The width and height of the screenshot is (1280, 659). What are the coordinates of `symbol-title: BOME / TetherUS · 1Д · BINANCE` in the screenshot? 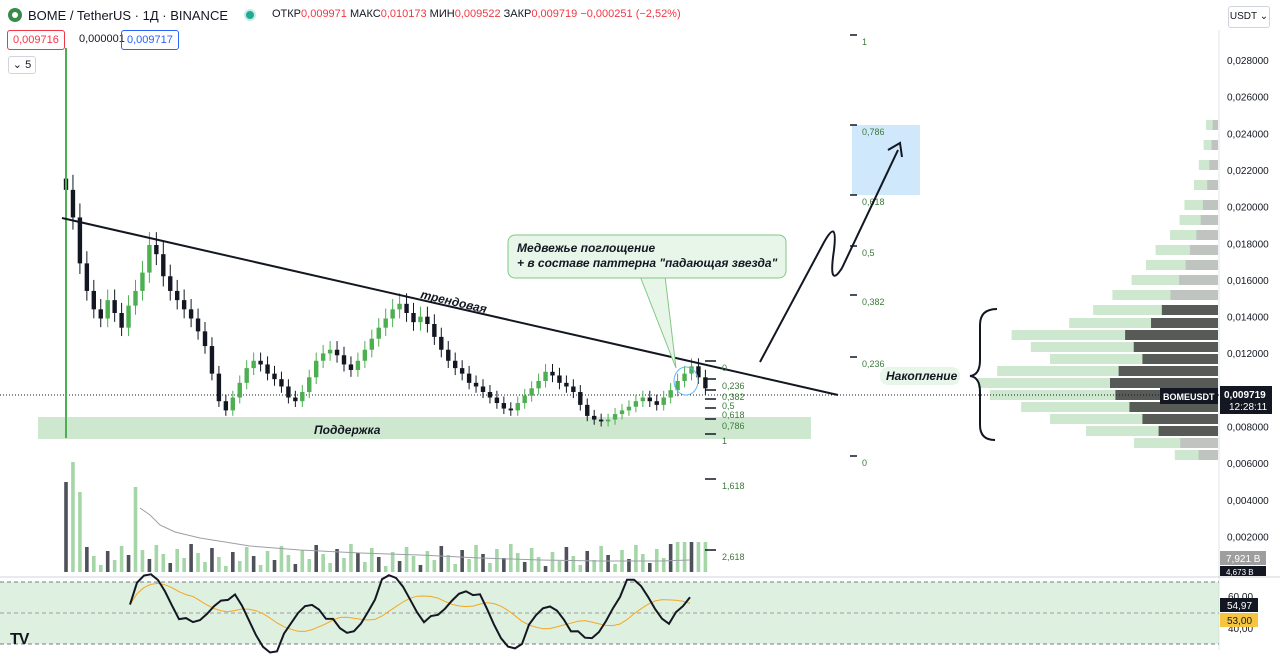 It's located at (128, 15).